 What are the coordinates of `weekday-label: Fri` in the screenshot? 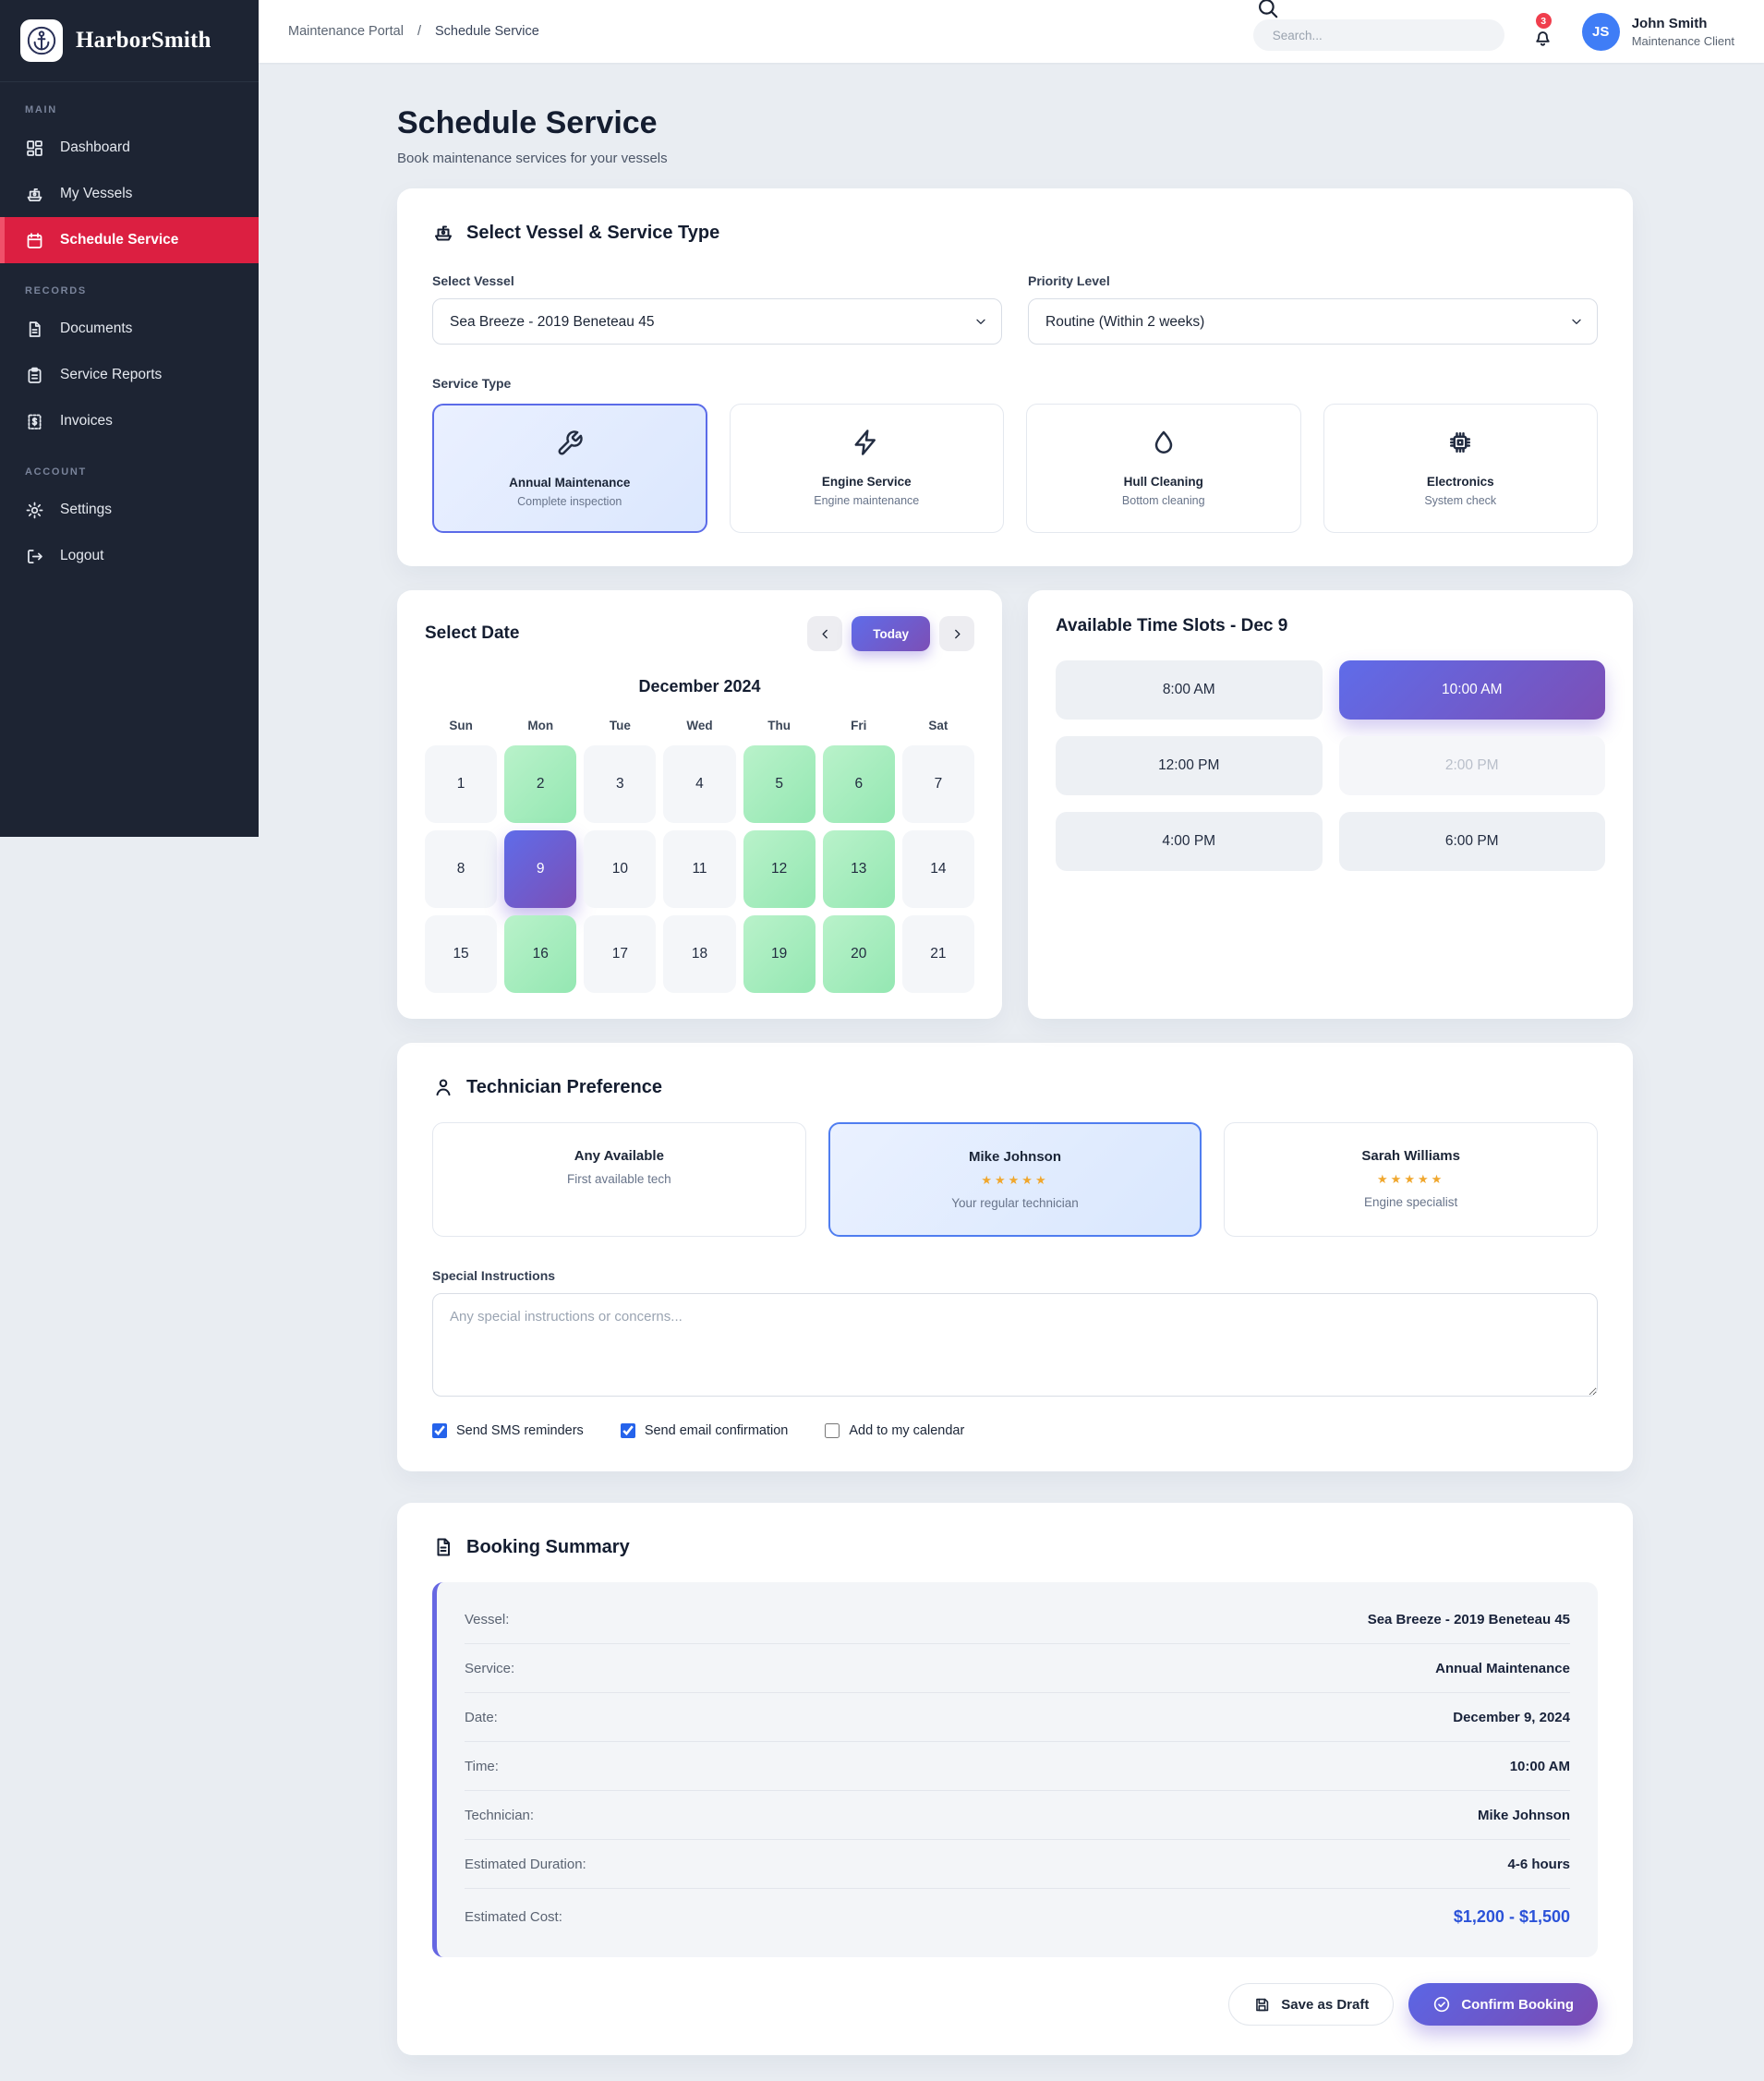 It's located at (859, 725).